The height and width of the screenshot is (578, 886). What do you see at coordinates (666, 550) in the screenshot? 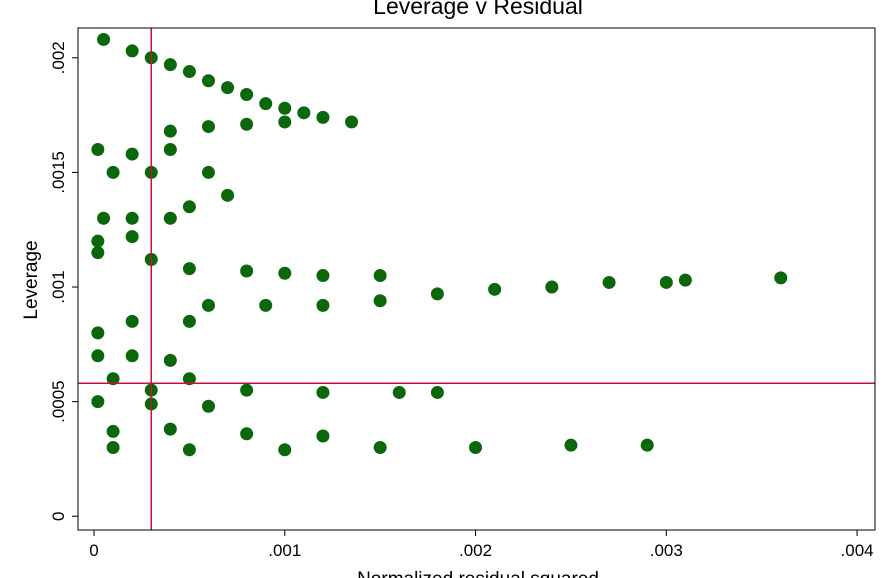
I see `x-tick-label: .003` at bounding box center [666, 550].